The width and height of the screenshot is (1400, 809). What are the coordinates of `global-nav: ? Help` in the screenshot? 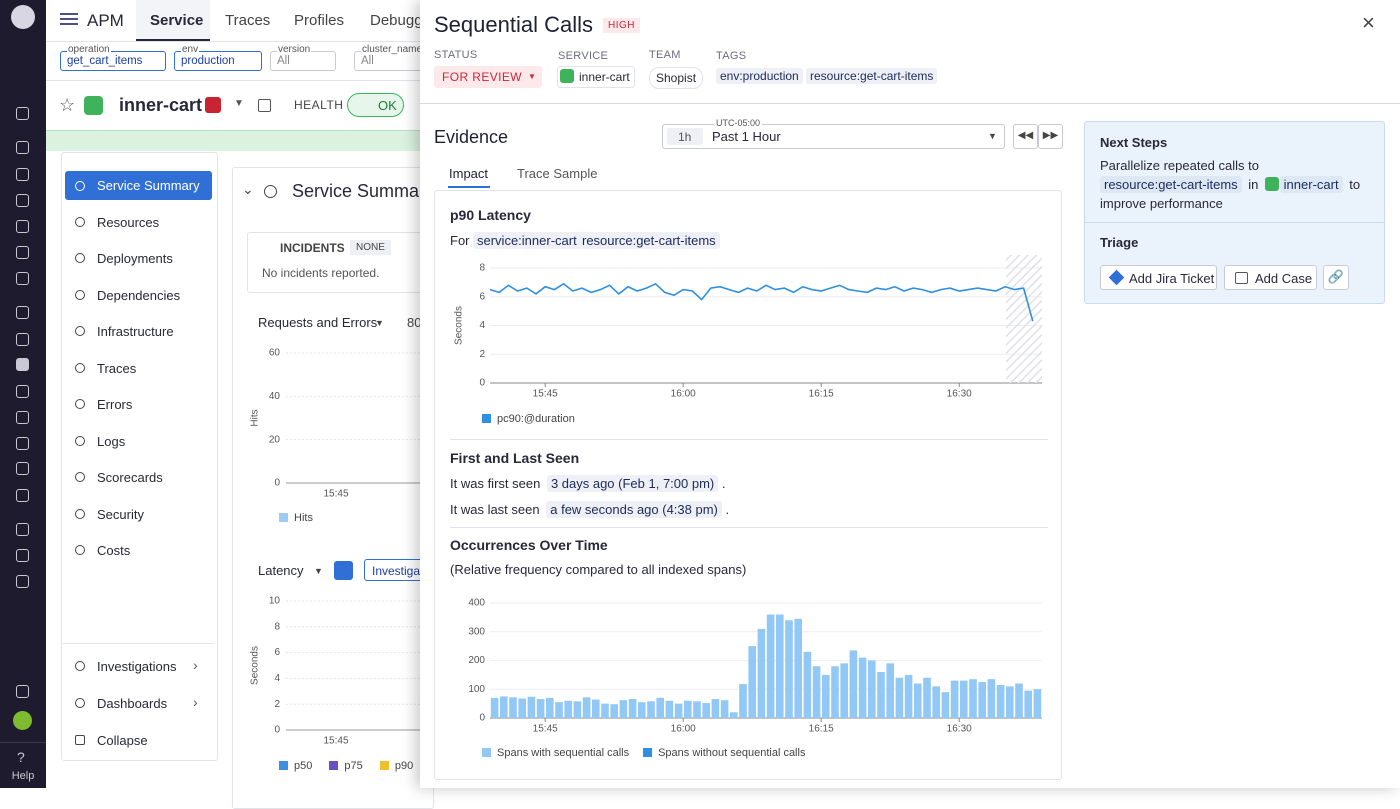 It's located at (23, 394).